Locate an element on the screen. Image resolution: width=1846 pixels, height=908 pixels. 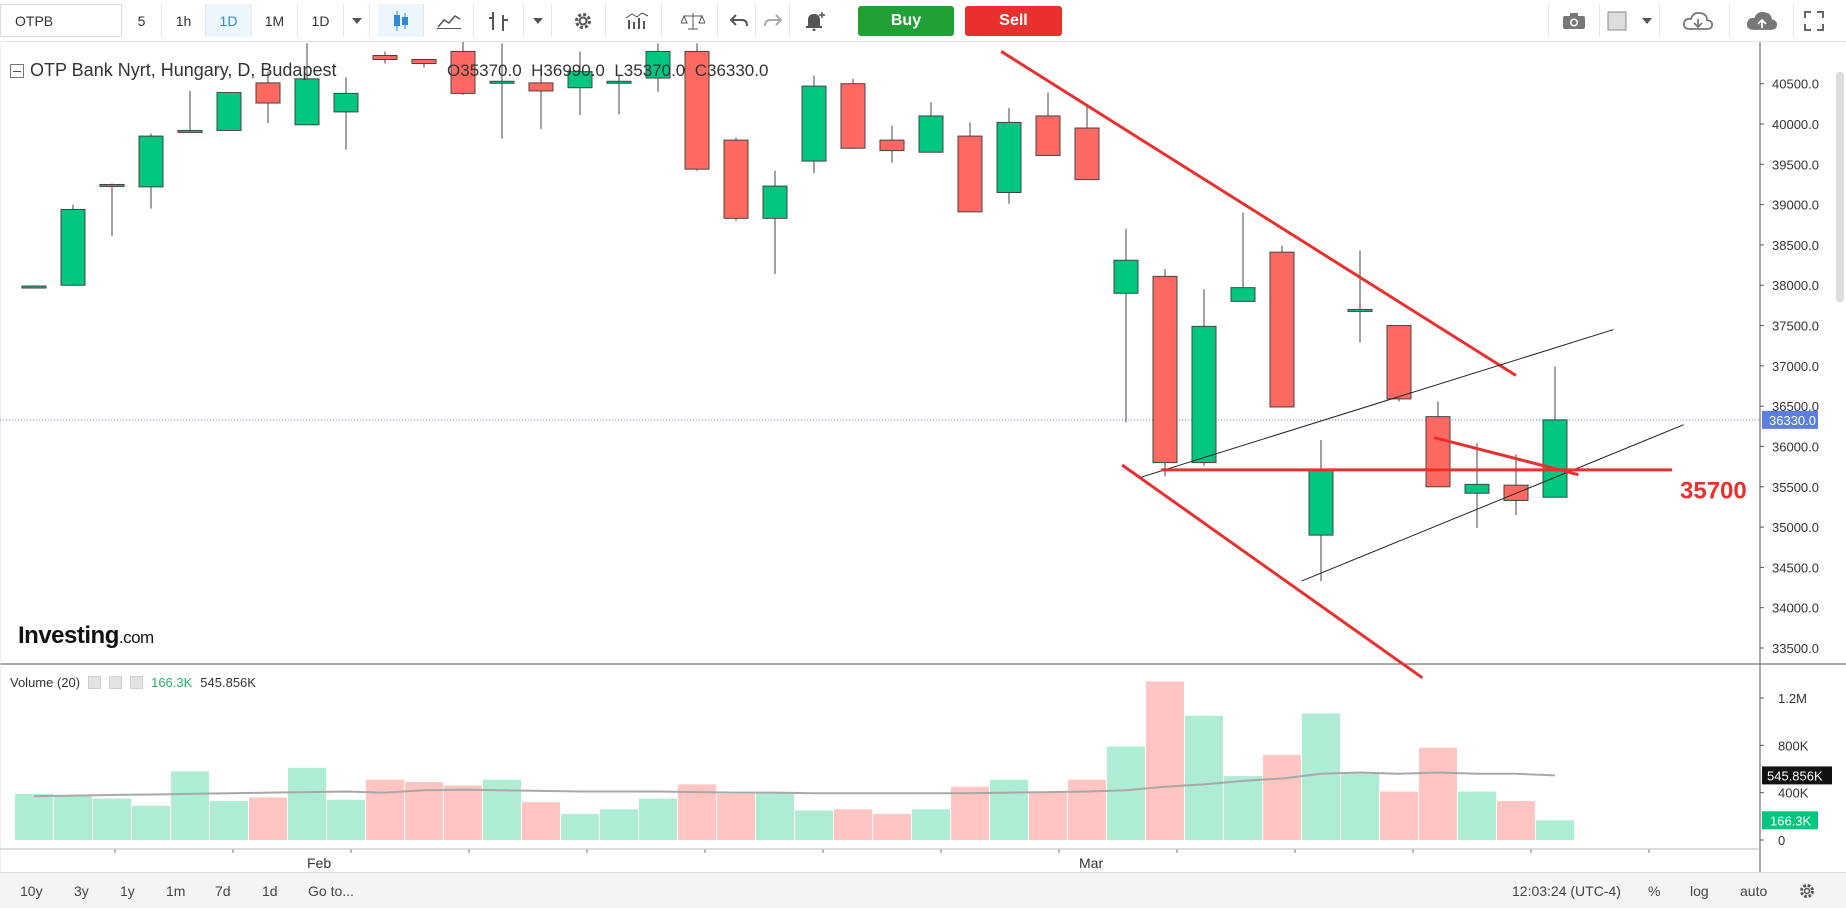
investing-logo: Investing.com is located at coordinates (86, 636).